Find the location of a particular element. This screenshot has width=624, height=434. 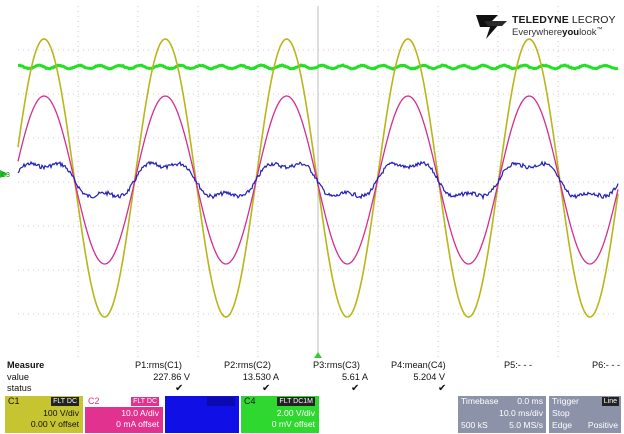

teledyne-arrow-icon is located at coordinates (491, 27).